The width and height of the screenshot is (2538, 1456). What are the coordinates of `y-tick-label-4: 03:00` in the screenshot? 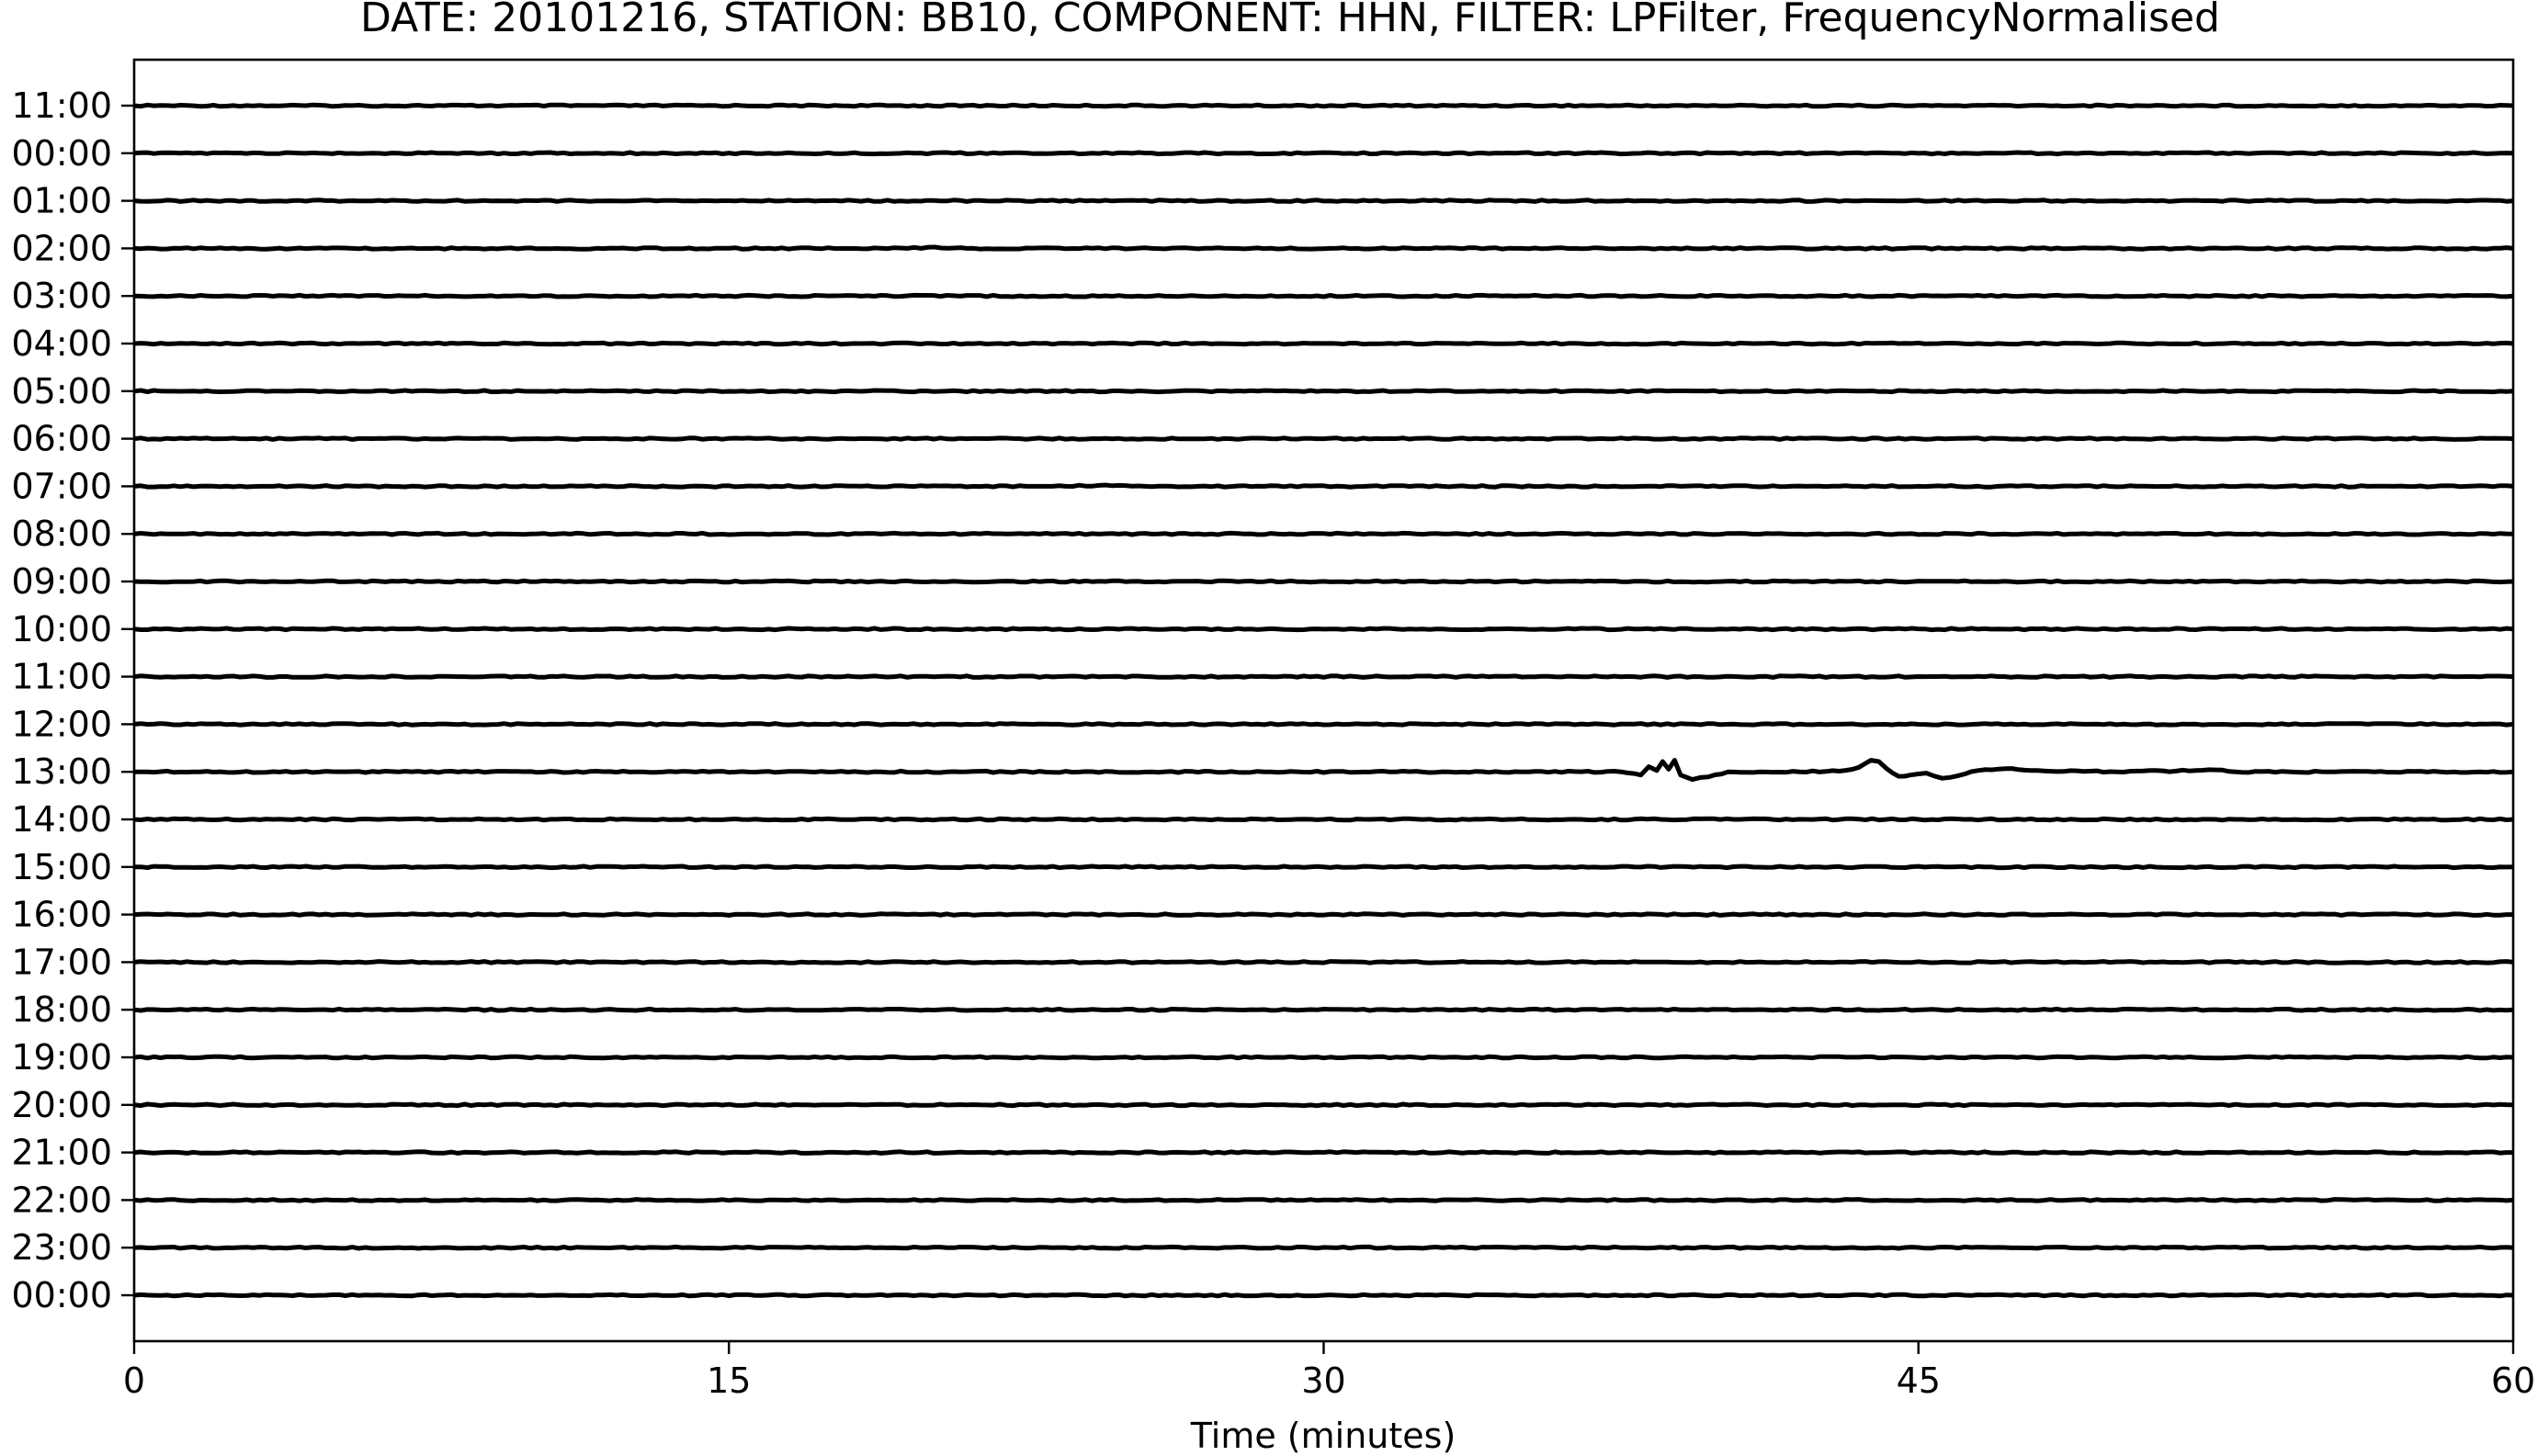 It's located at (61, 296).